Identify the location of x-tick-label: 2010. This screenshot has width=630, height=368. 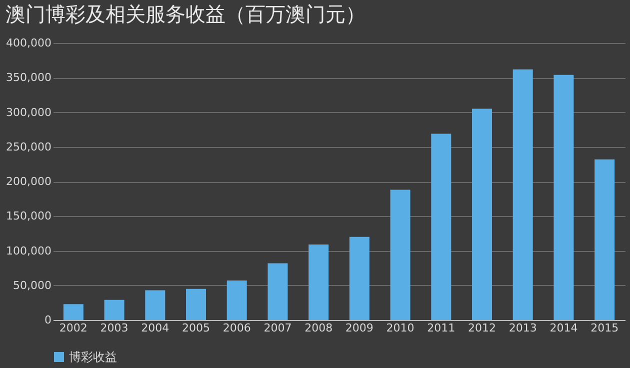
(400, 328).